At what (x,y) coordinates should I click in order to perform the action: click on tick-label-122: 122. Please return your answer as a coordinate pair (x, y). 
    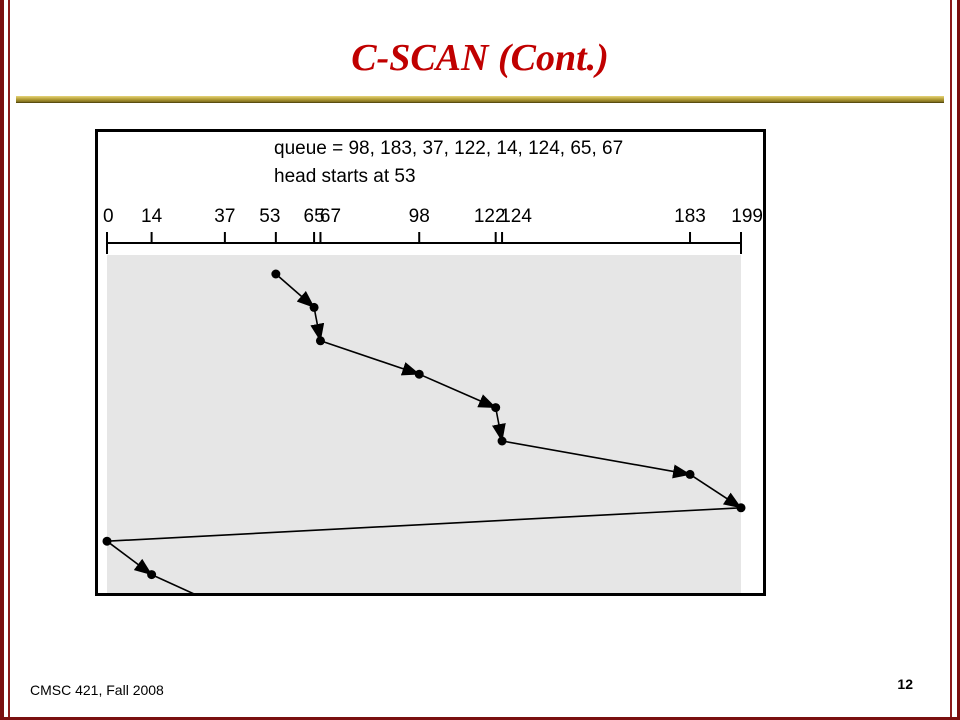
    Looking at the image, I should click on (490, 216).